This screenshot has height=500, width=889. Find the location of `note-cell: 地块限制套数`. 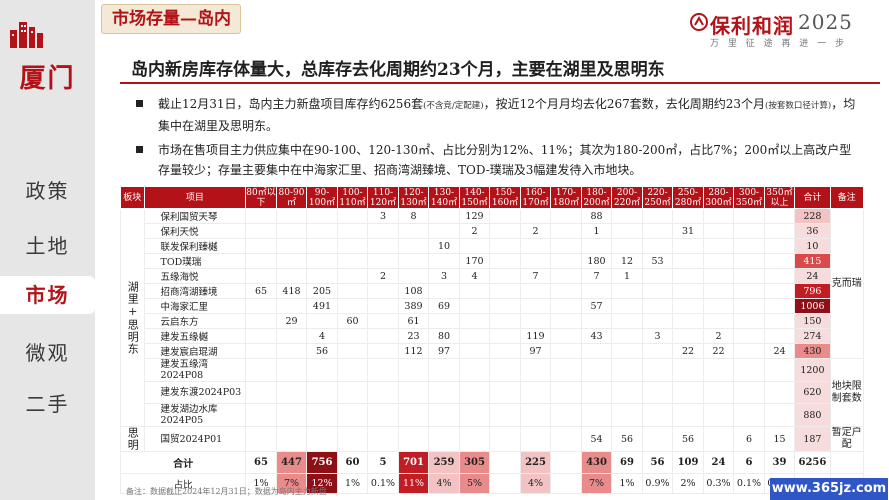

note-cell: 地块限制套数 is located at coordinates (847, 392).